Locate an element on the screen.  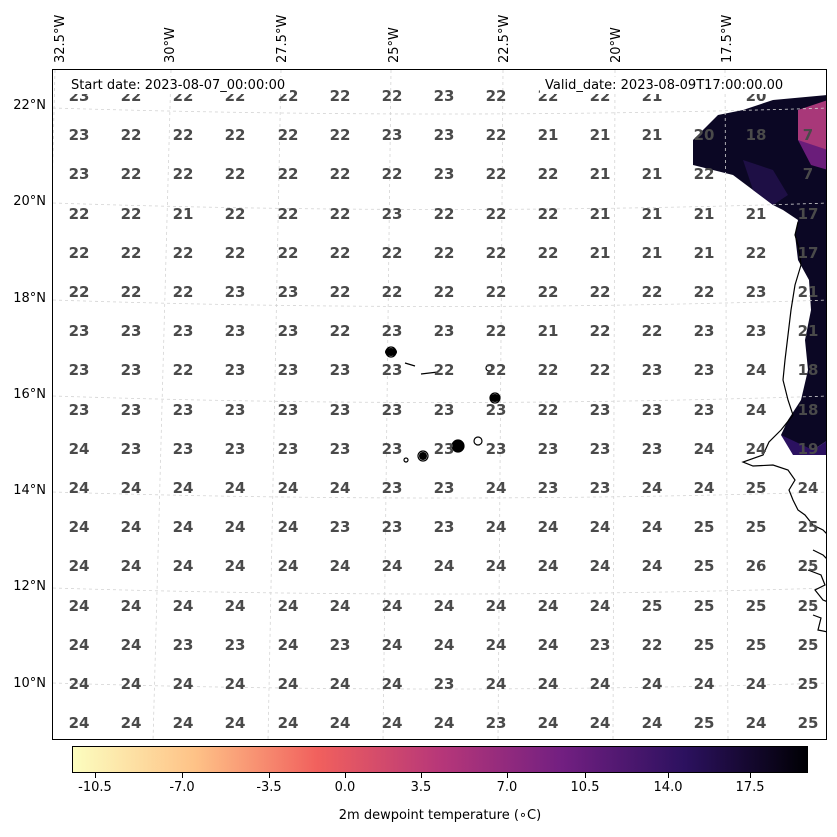
colorbar-tick-label: 3.5 is located at coordinates (421, 787).